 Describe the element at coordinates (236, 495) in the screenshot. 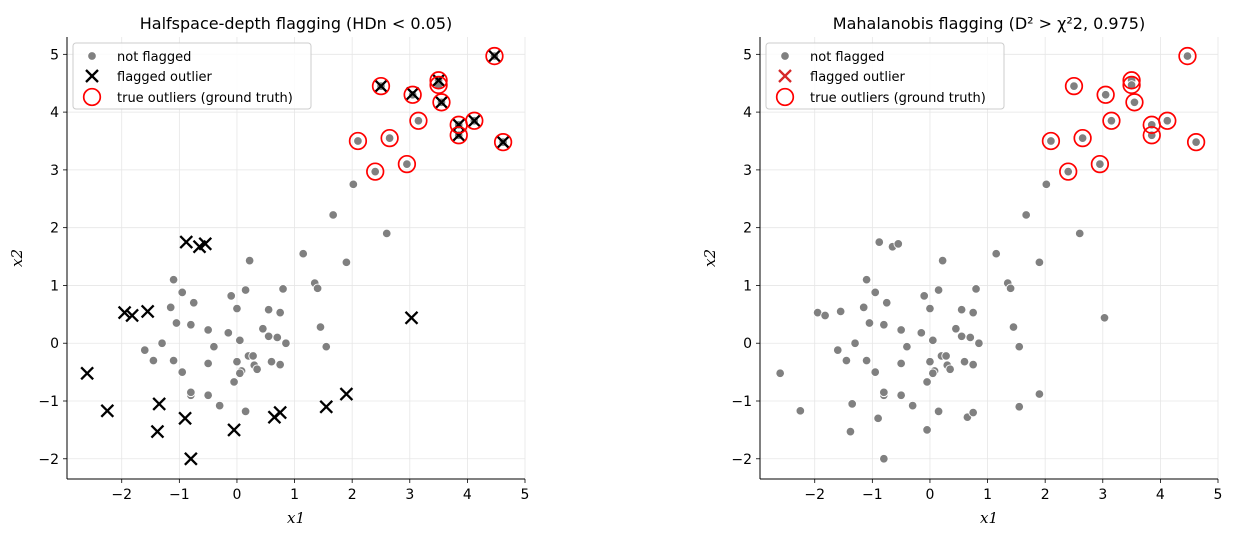

I see `left-x-tick-label: 0` at that location.